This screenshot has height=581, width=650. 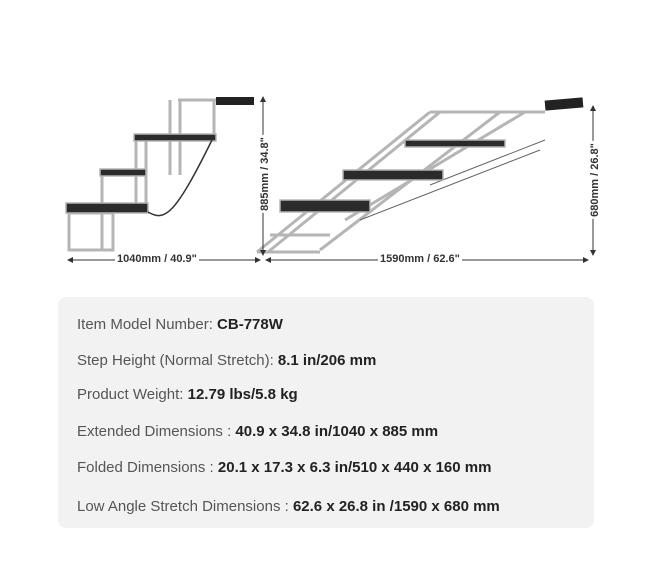 I want to click on spec-value: CB-778W, so click(x=250, y=324).